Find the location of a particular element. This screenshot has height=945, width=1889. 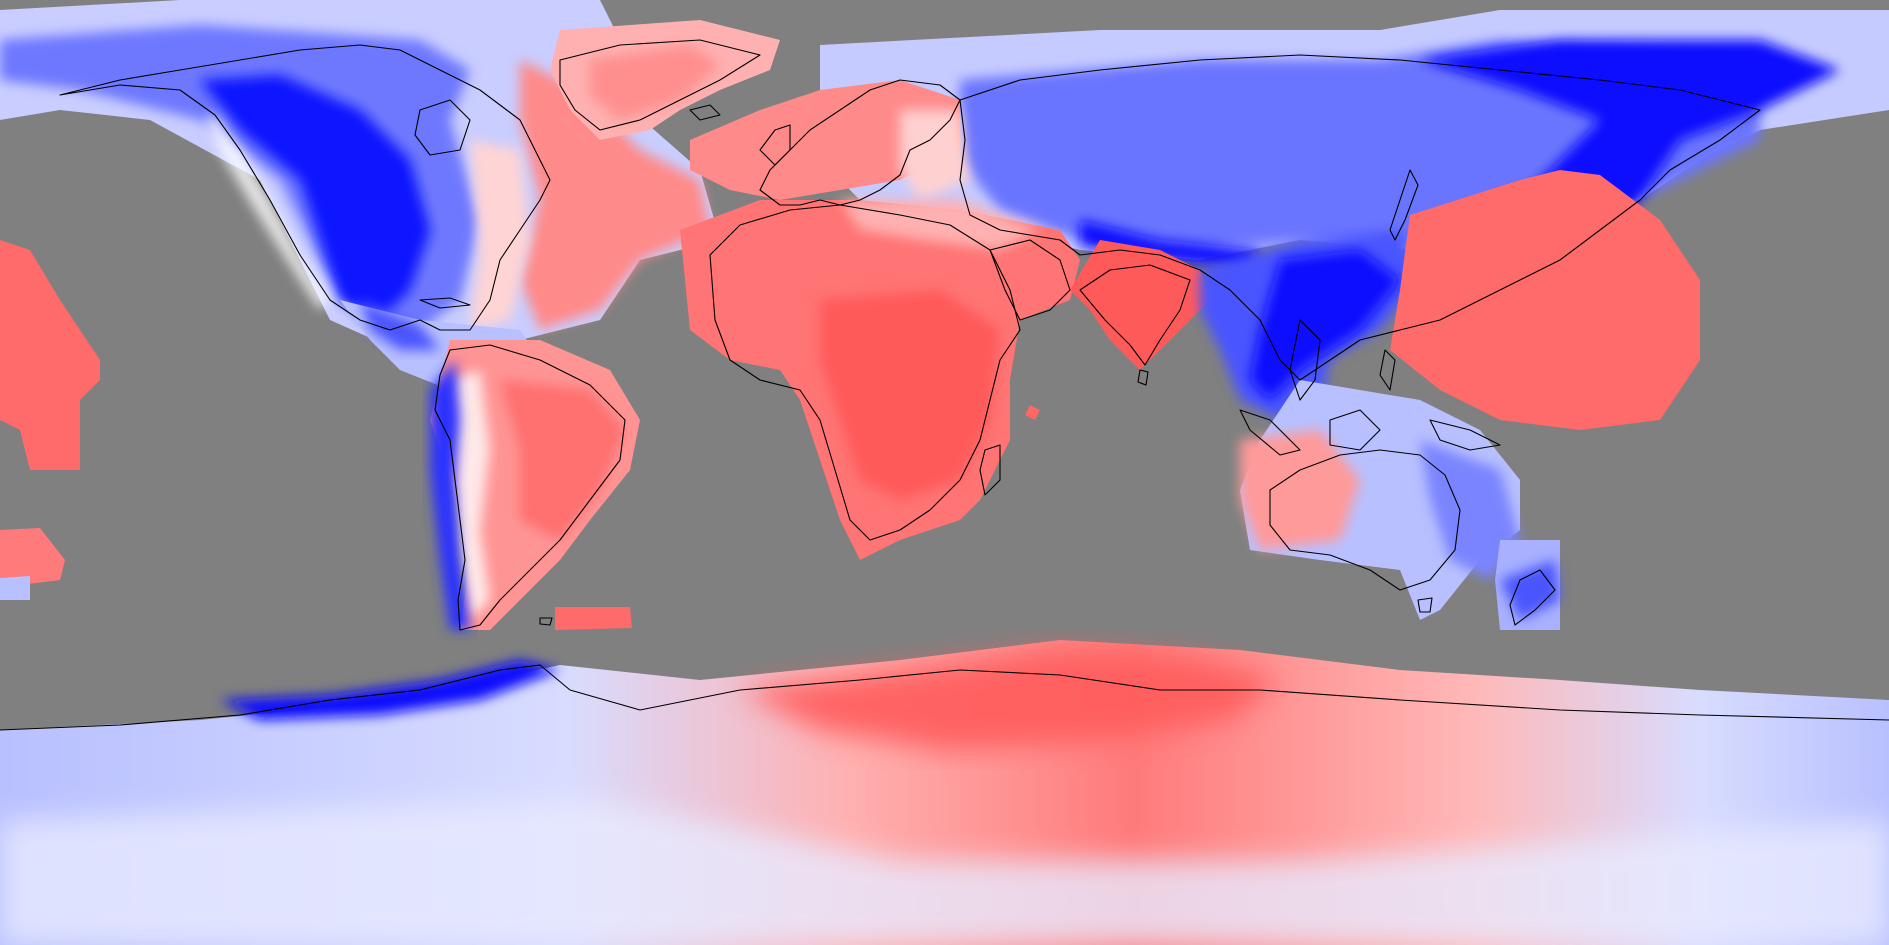

region-south-america is located at coordinates (535, 485).